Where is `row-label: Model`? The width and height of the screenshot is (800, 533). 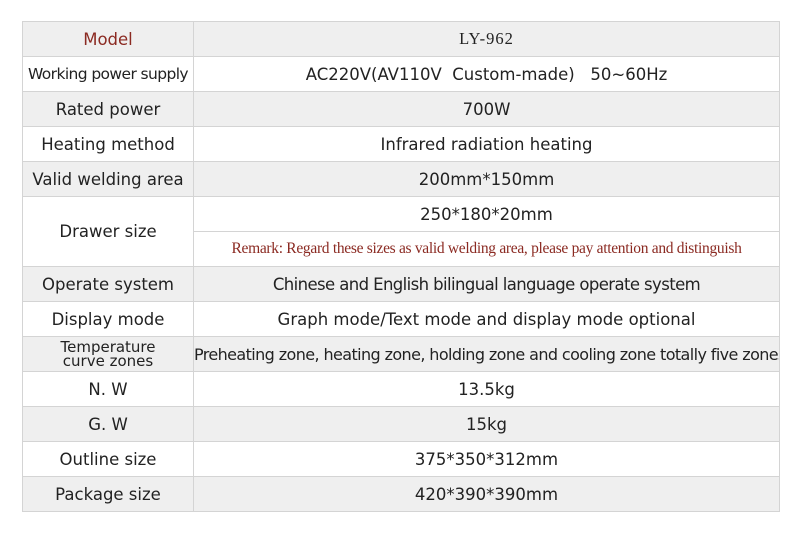 row-label: Model is located at coordinates (108, 39).